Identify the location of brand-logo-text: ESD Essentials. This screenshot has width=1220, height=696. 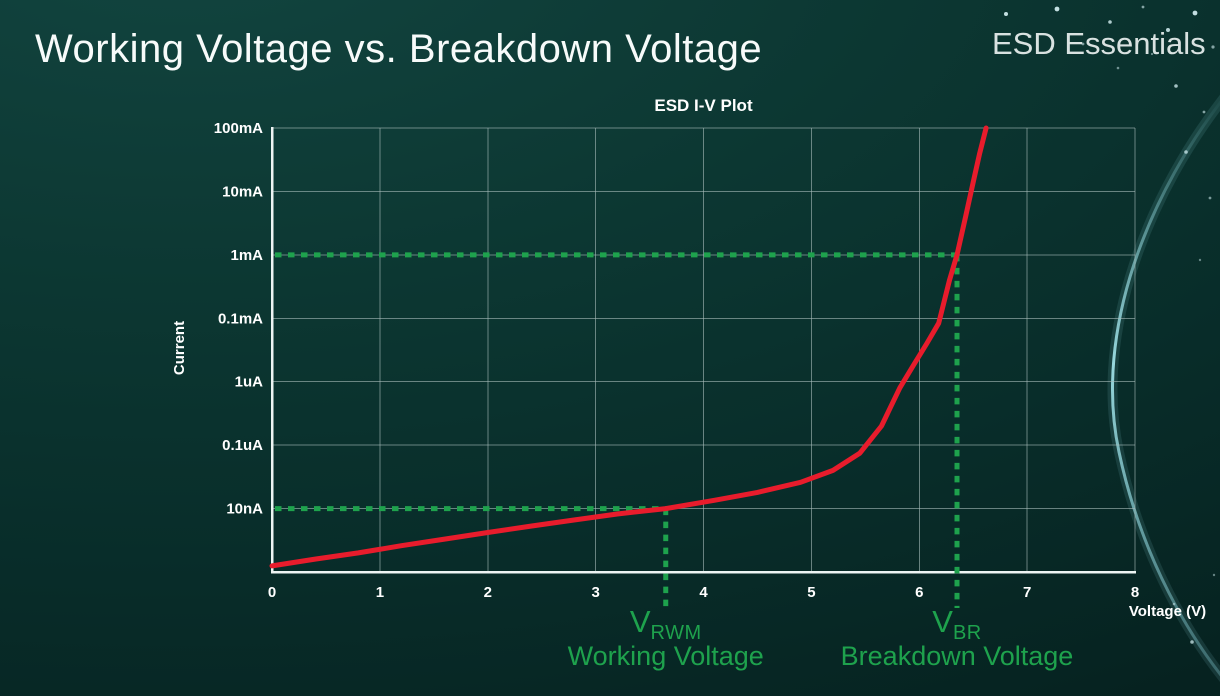
(1099, 43).